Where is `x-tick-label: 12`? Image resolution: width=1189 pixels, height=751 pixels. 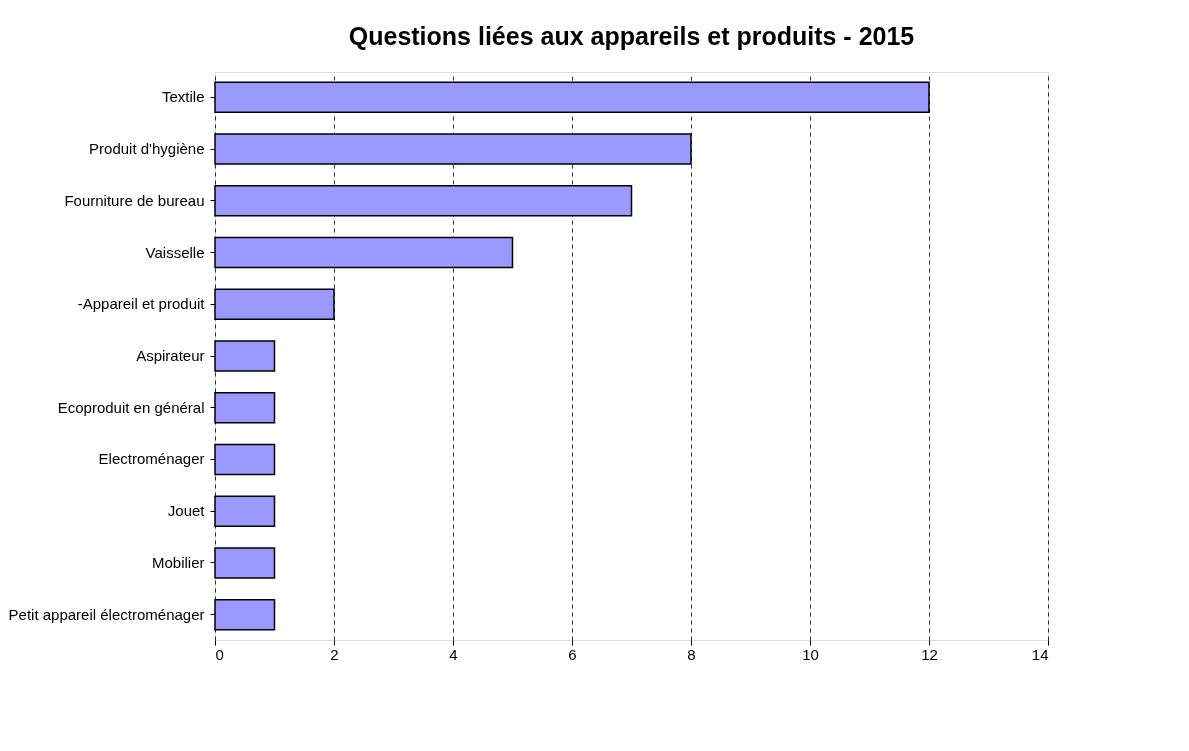
x-tick-label: 12 is located at coordinates (929, 654).